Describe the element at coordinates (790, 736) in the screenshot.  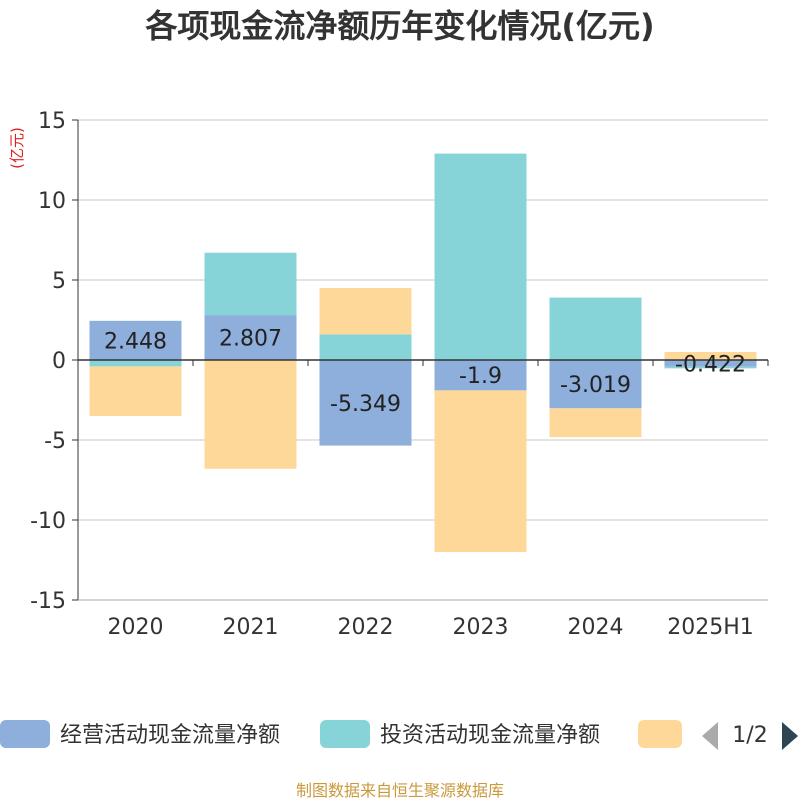
I see `legend-next-page-icon` at that location.